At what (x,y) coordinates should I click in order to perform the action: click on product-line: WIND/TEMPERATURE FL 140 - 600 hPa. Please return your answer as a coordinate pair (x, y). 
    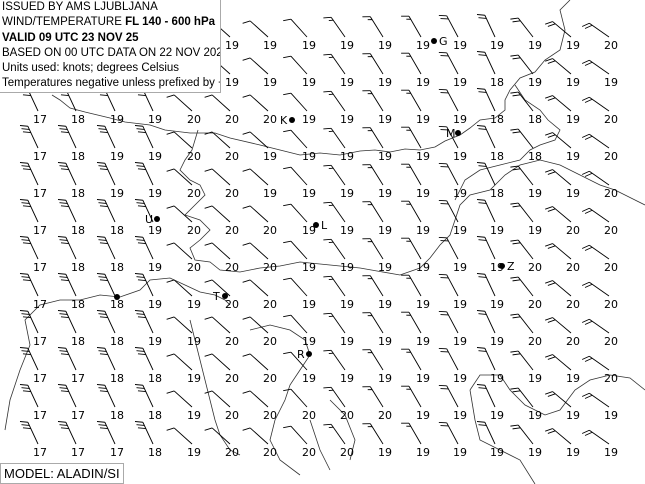
    Looking at the image, I should click on (111, 22).